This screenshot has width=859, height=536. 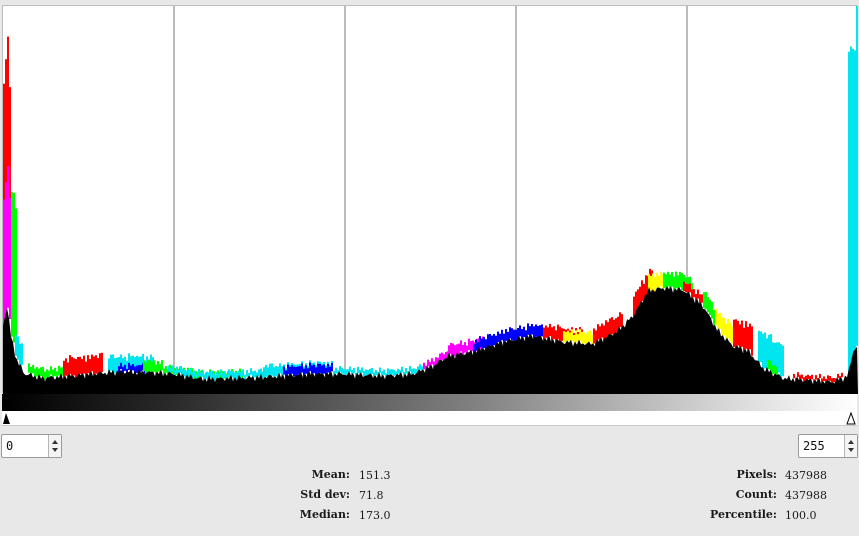 I want to click on range-start-input, so click(x=26, y=446).